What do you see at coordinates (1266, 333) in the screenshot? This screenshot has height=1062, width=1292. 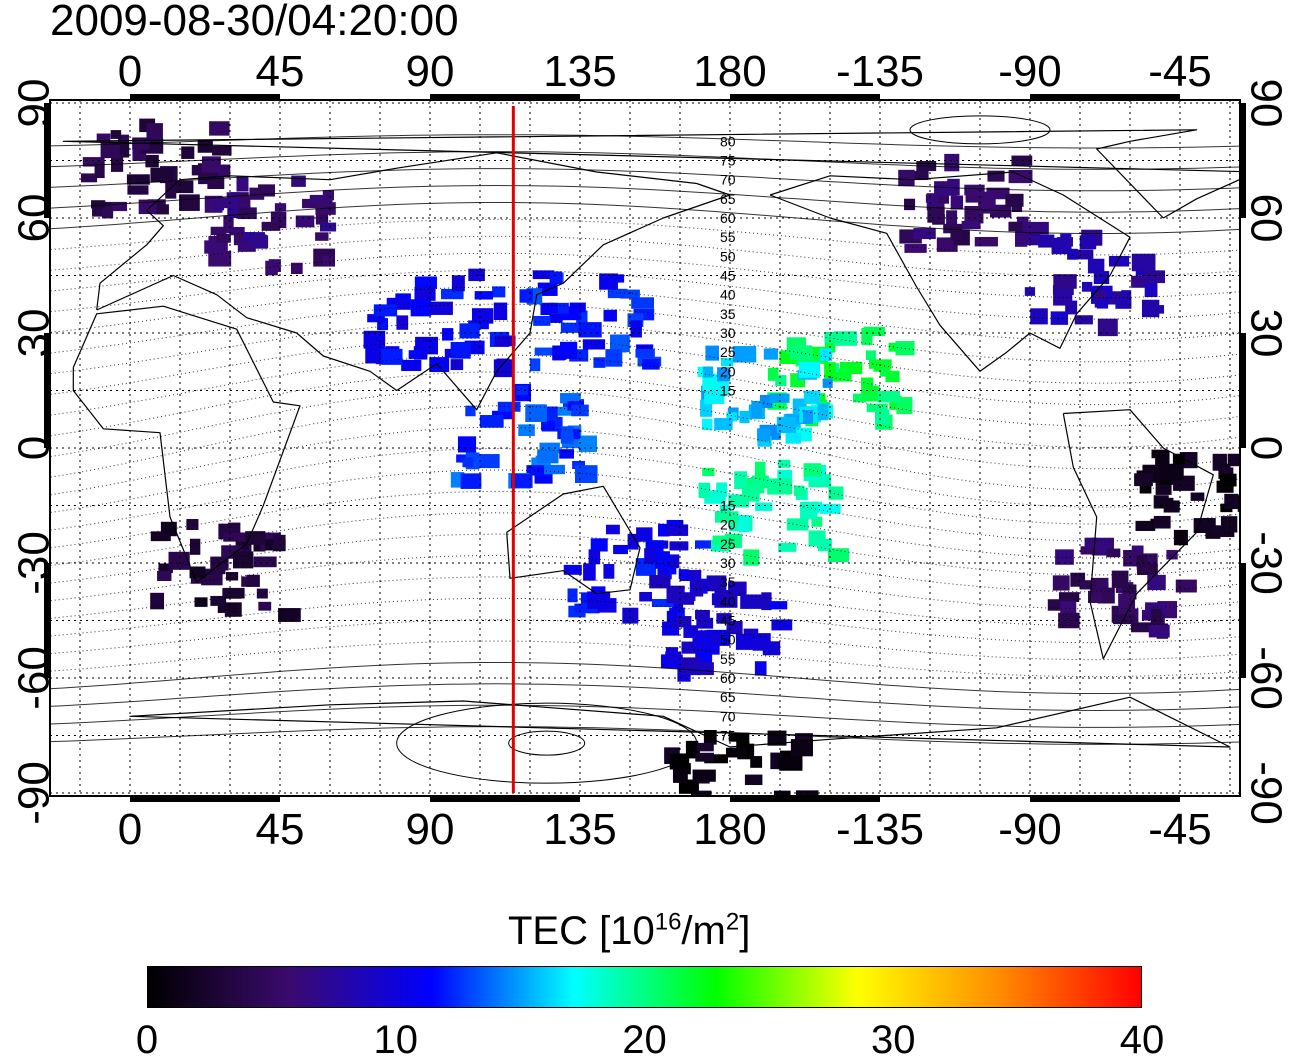 I see `right-lat-tick: 30` at bounding box center [1266, 333].